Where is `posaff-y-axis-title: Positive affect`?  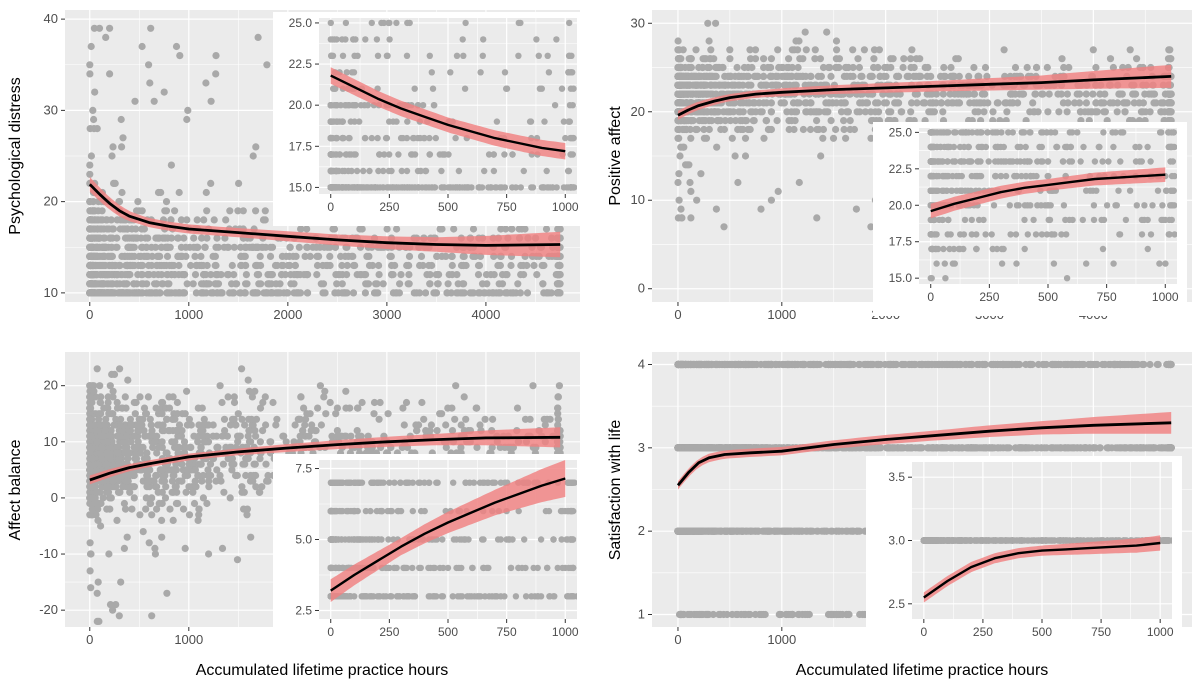 posaff-y-axis-title: Positive affect is located at coordinates (615, 156).